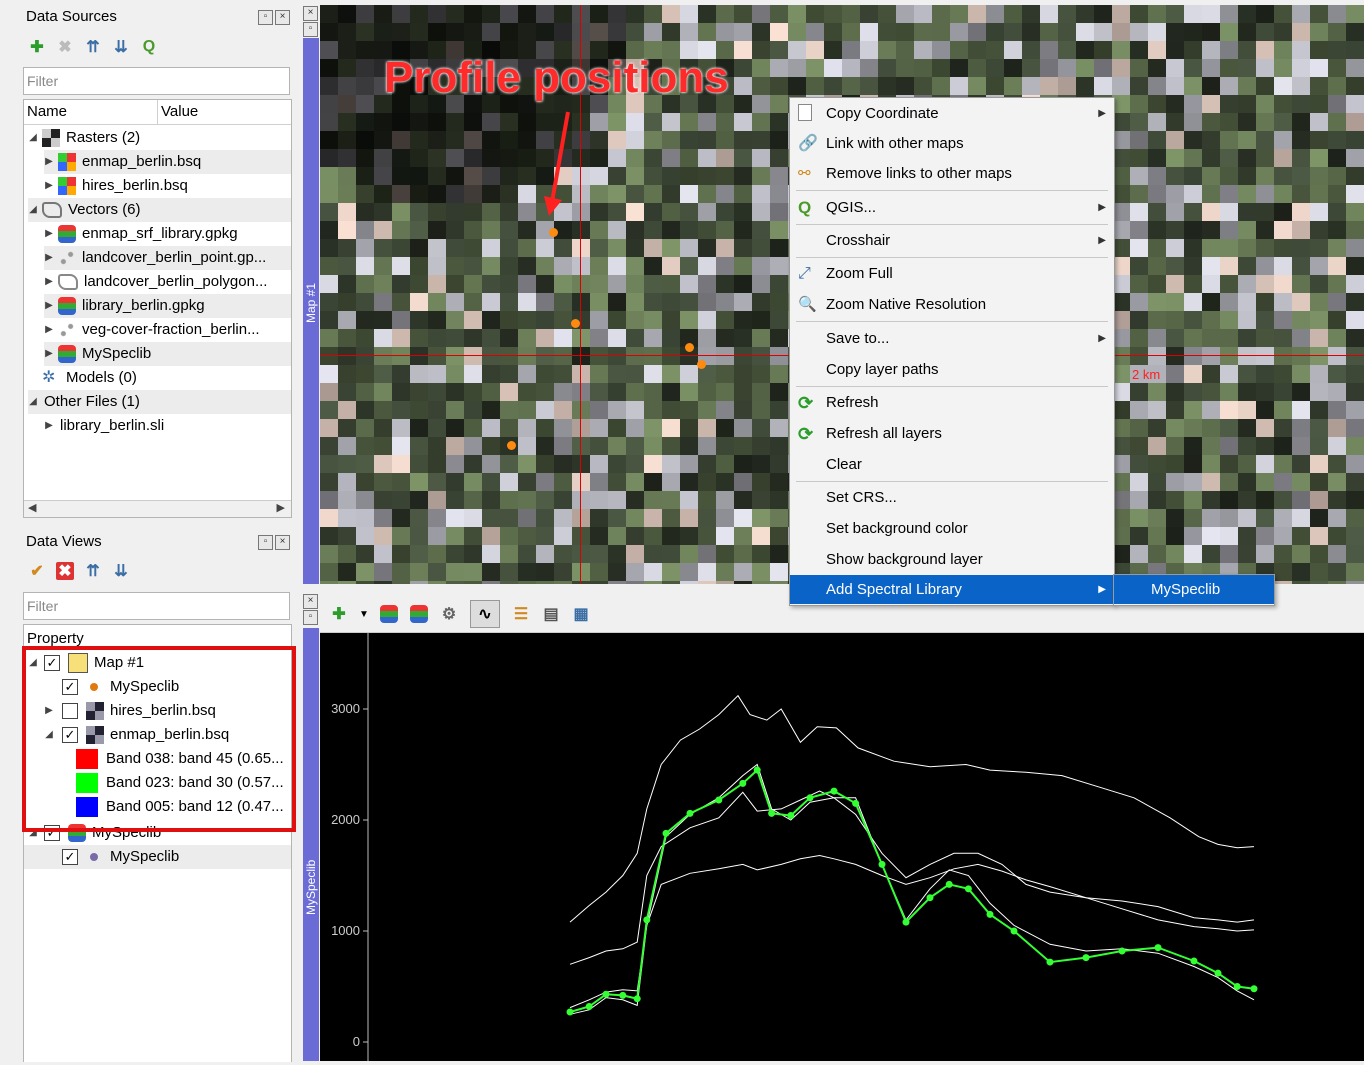  I want to click on tree-item-library-berlin-sli: ▶ library_berlin.sli, so click(104, 426).